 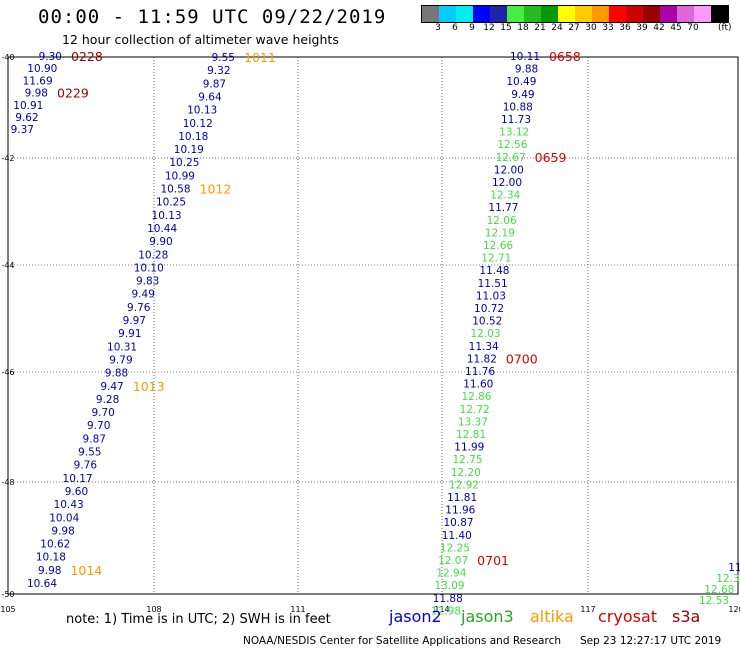 I want to click on wave-height-value: 11.76, so click(x=480, y=372).